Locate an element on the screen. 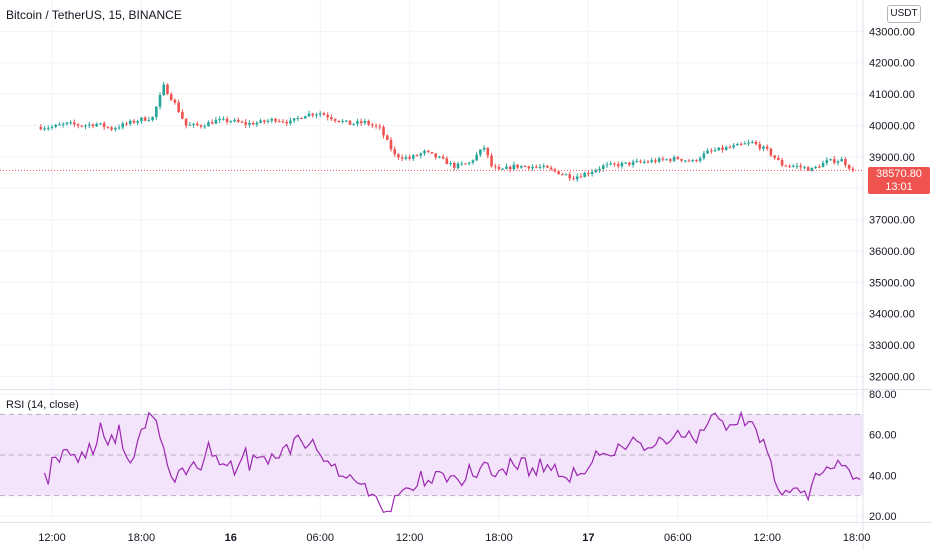  price-tick-label: 35000.00 is located at coordinates (892, 283).